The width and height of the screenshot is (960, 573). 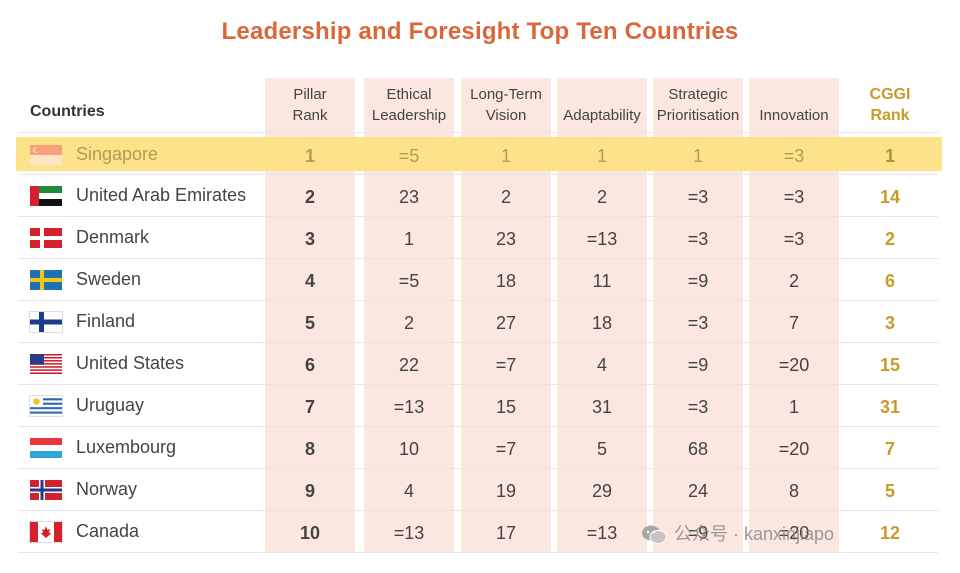 I want to click on cell-adapt: 1, so click(x=601, y=156).